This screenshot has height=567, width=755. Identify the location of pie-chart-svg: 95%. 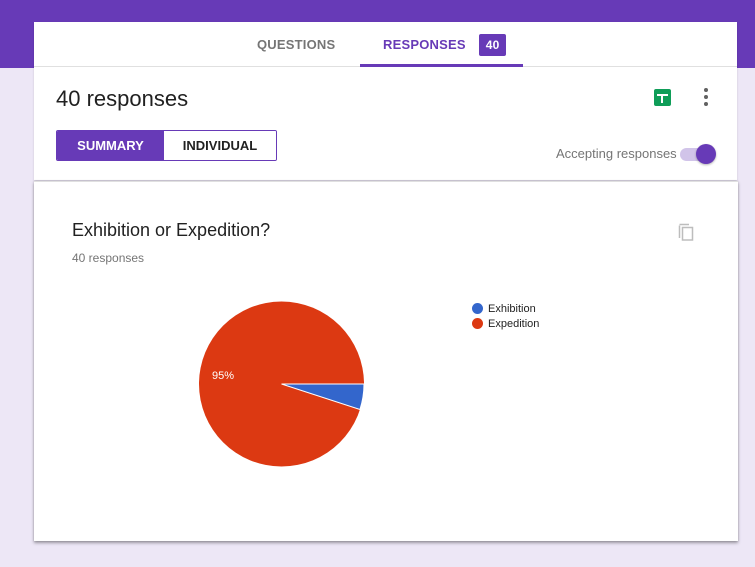
(282, 384).